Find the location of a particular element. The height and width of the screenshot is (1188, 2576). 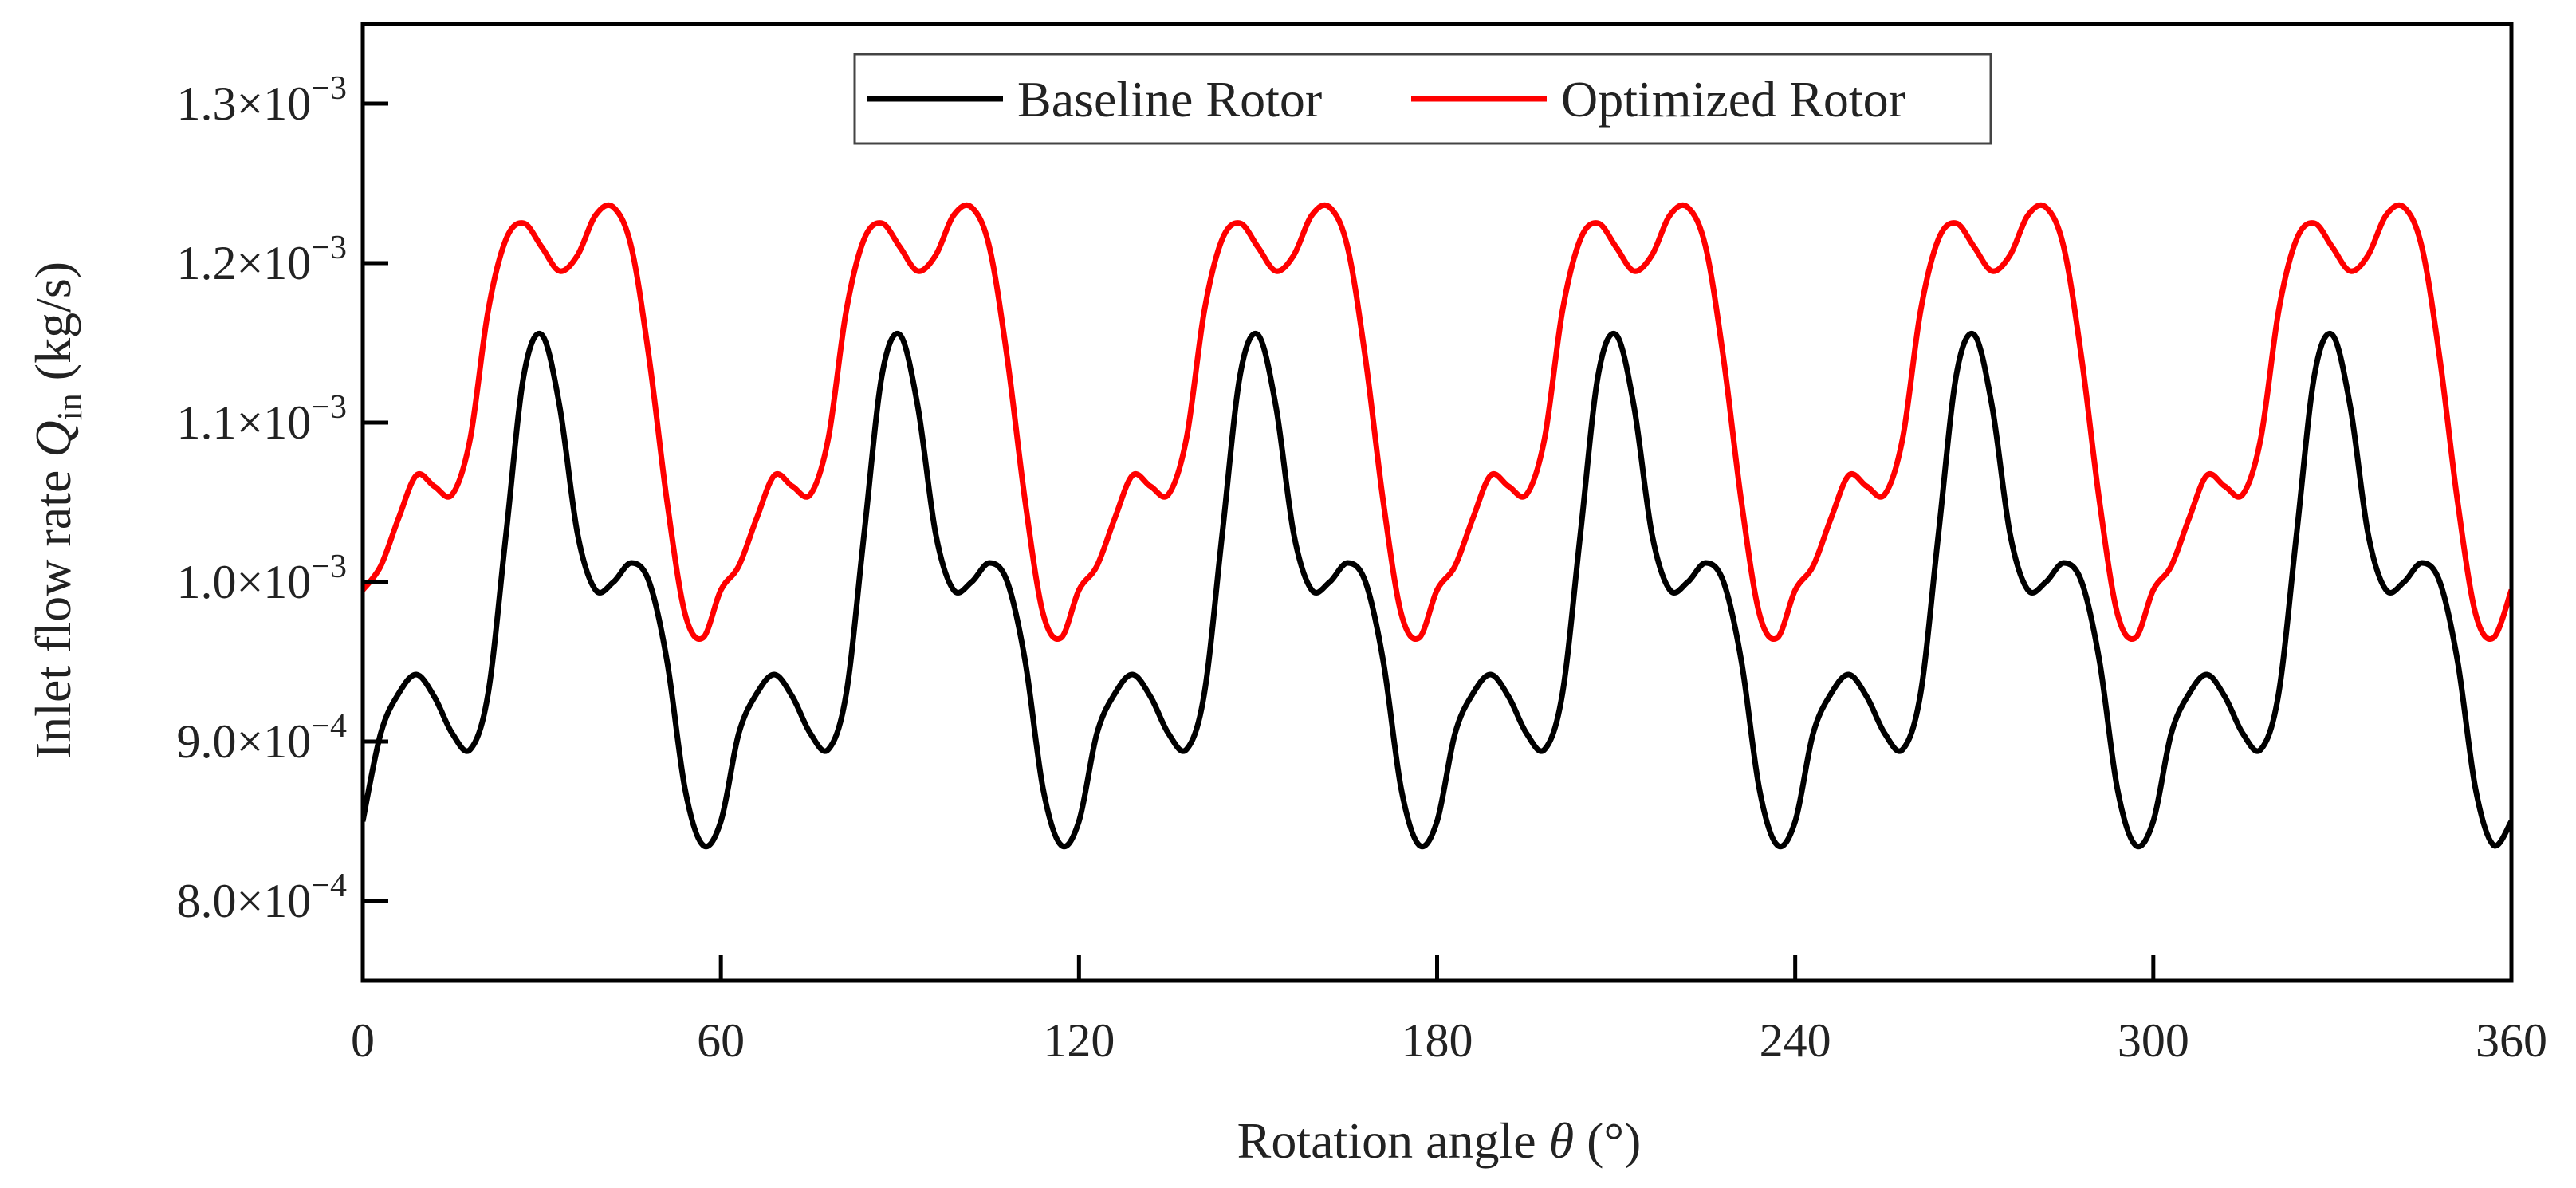

x-tick-label: 120 is located at coordinates (1079, 1040).